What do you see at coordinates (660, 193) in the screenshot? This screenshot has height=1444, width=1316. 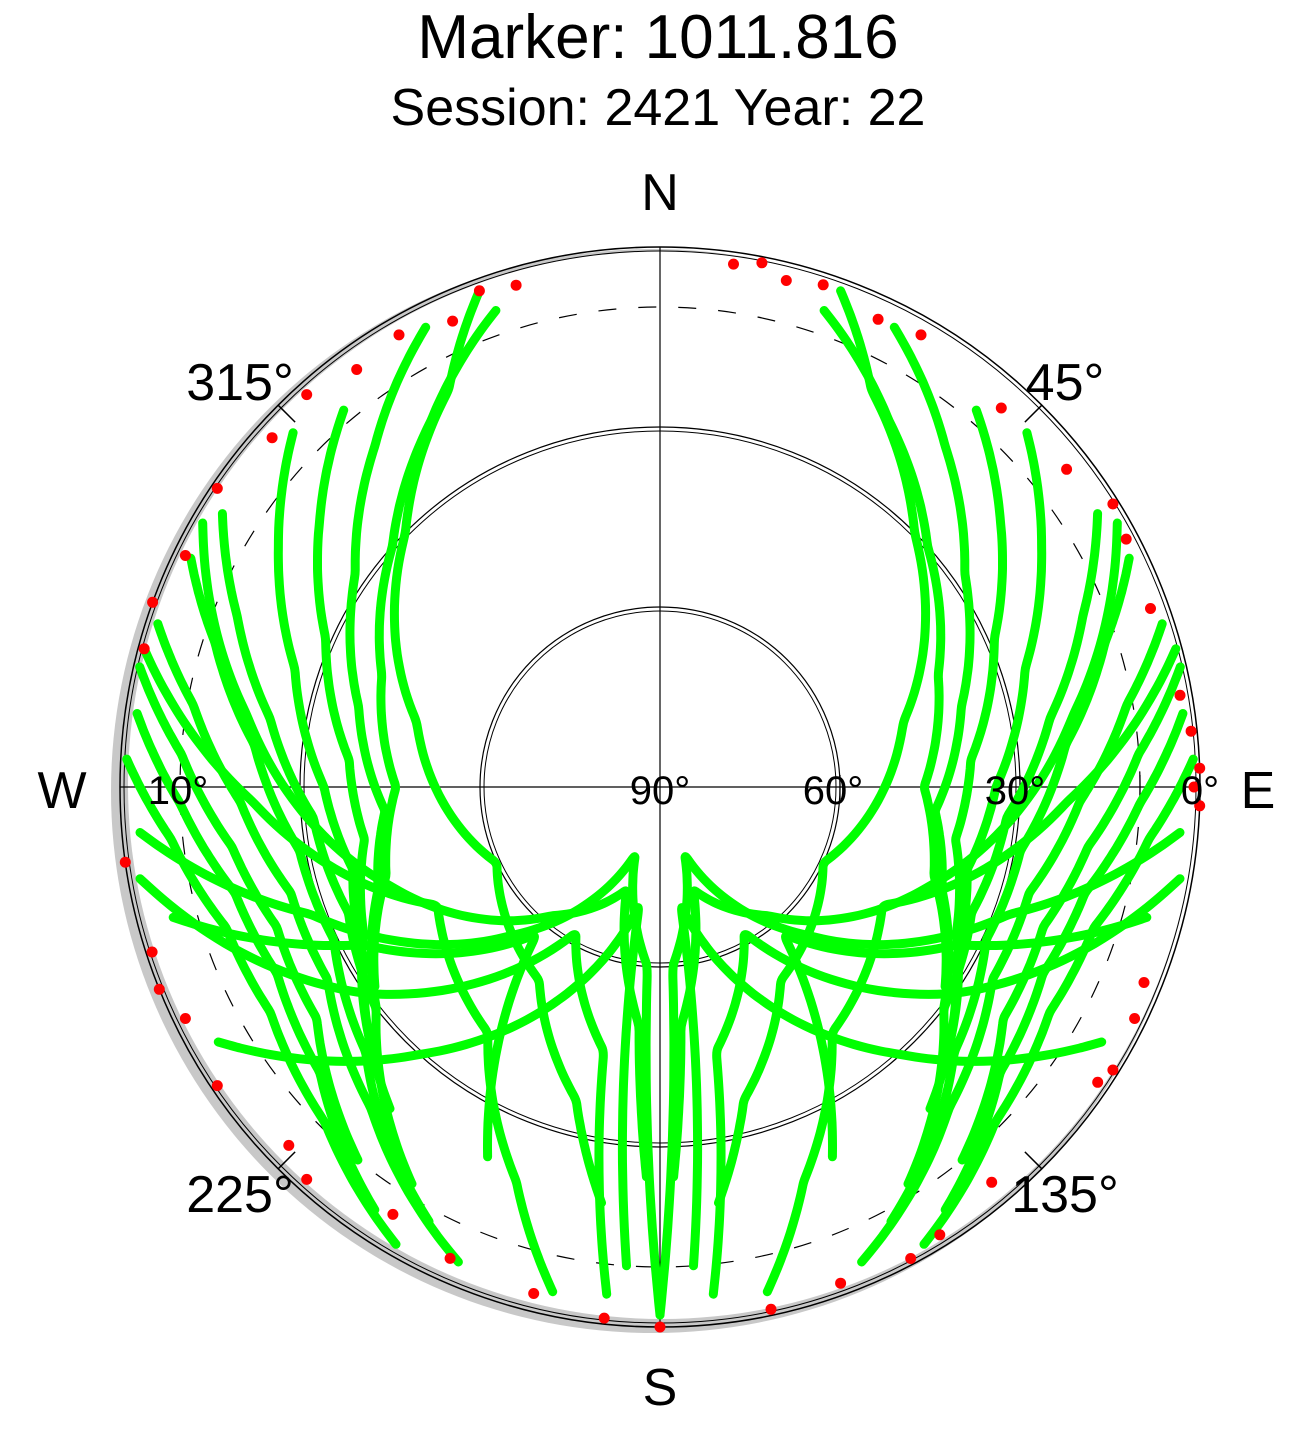 I see `direction-label-north: N` at bounding box center [660, 193].